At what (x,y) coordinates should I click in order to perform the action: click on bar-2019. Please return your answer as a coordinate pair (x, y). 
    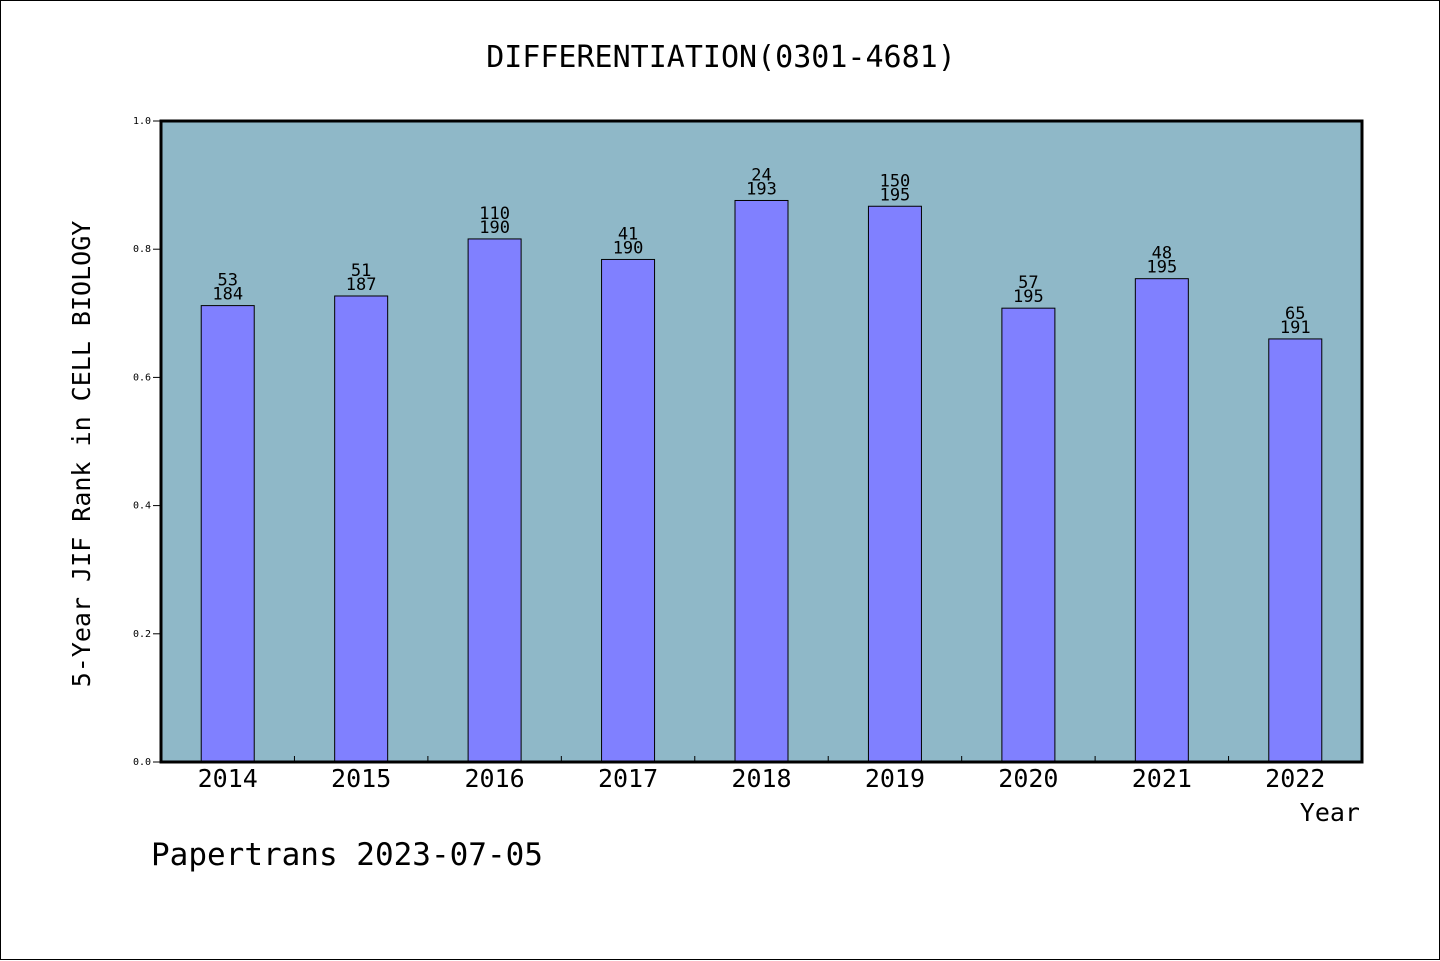
    Looking at the image, I should click on (894, 484).